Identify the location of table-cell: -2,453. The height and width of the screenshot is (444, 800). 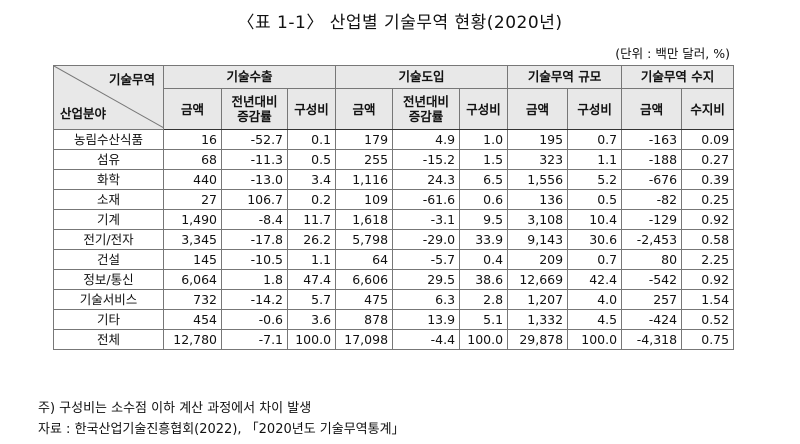
(652, 239).